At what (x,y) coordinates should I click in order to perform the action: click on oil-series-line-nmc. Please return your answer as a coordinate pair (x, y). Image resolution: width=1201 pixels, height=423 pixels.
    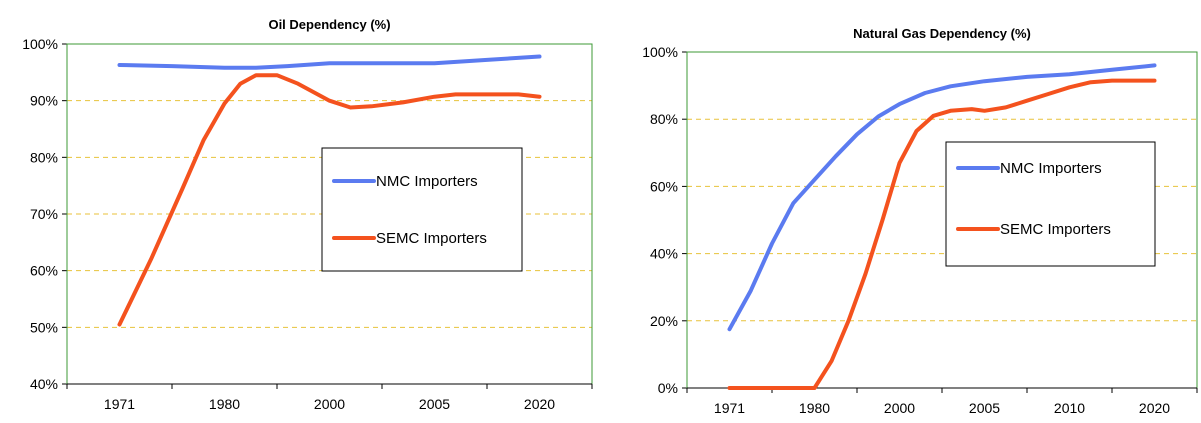
    Looking at the image, I should click on (329, 62).